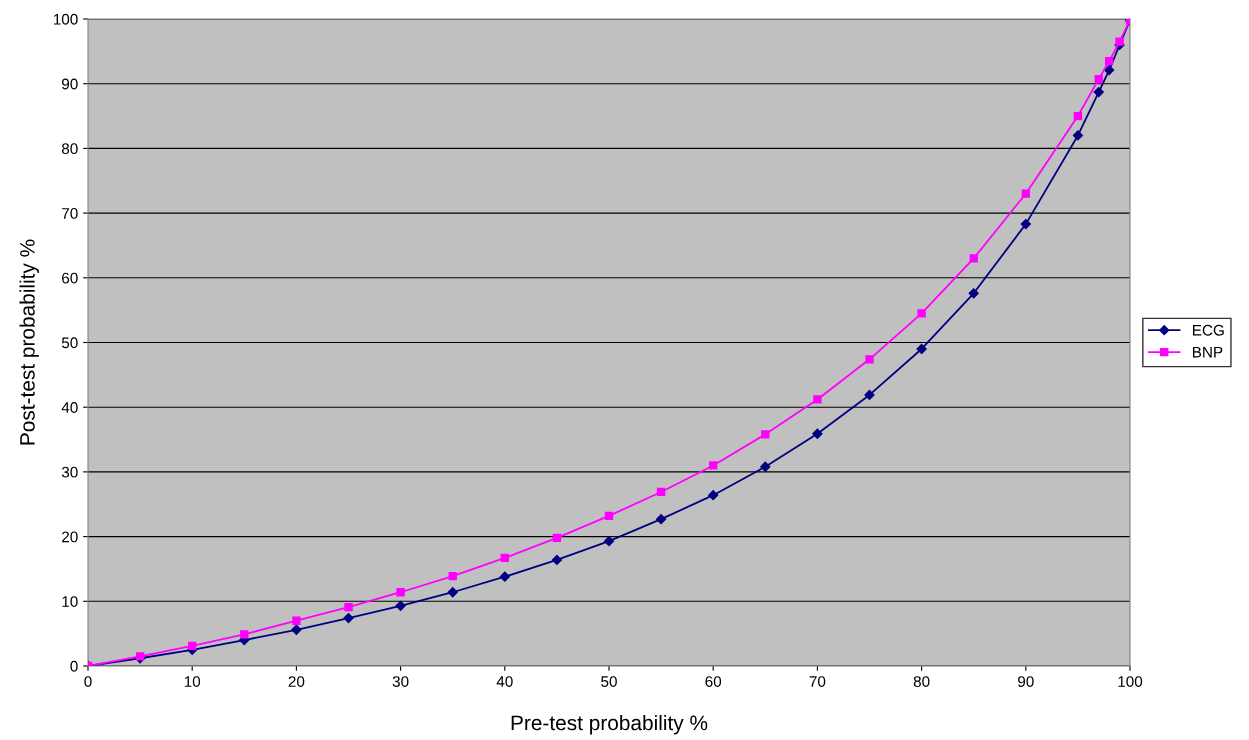 This screenshot has height=740, width=1249. What do you see at coordinates (29, 342) in the screenshot?
I see `y-axis-title: Post-test probability %` at bounding box center [29, 342].